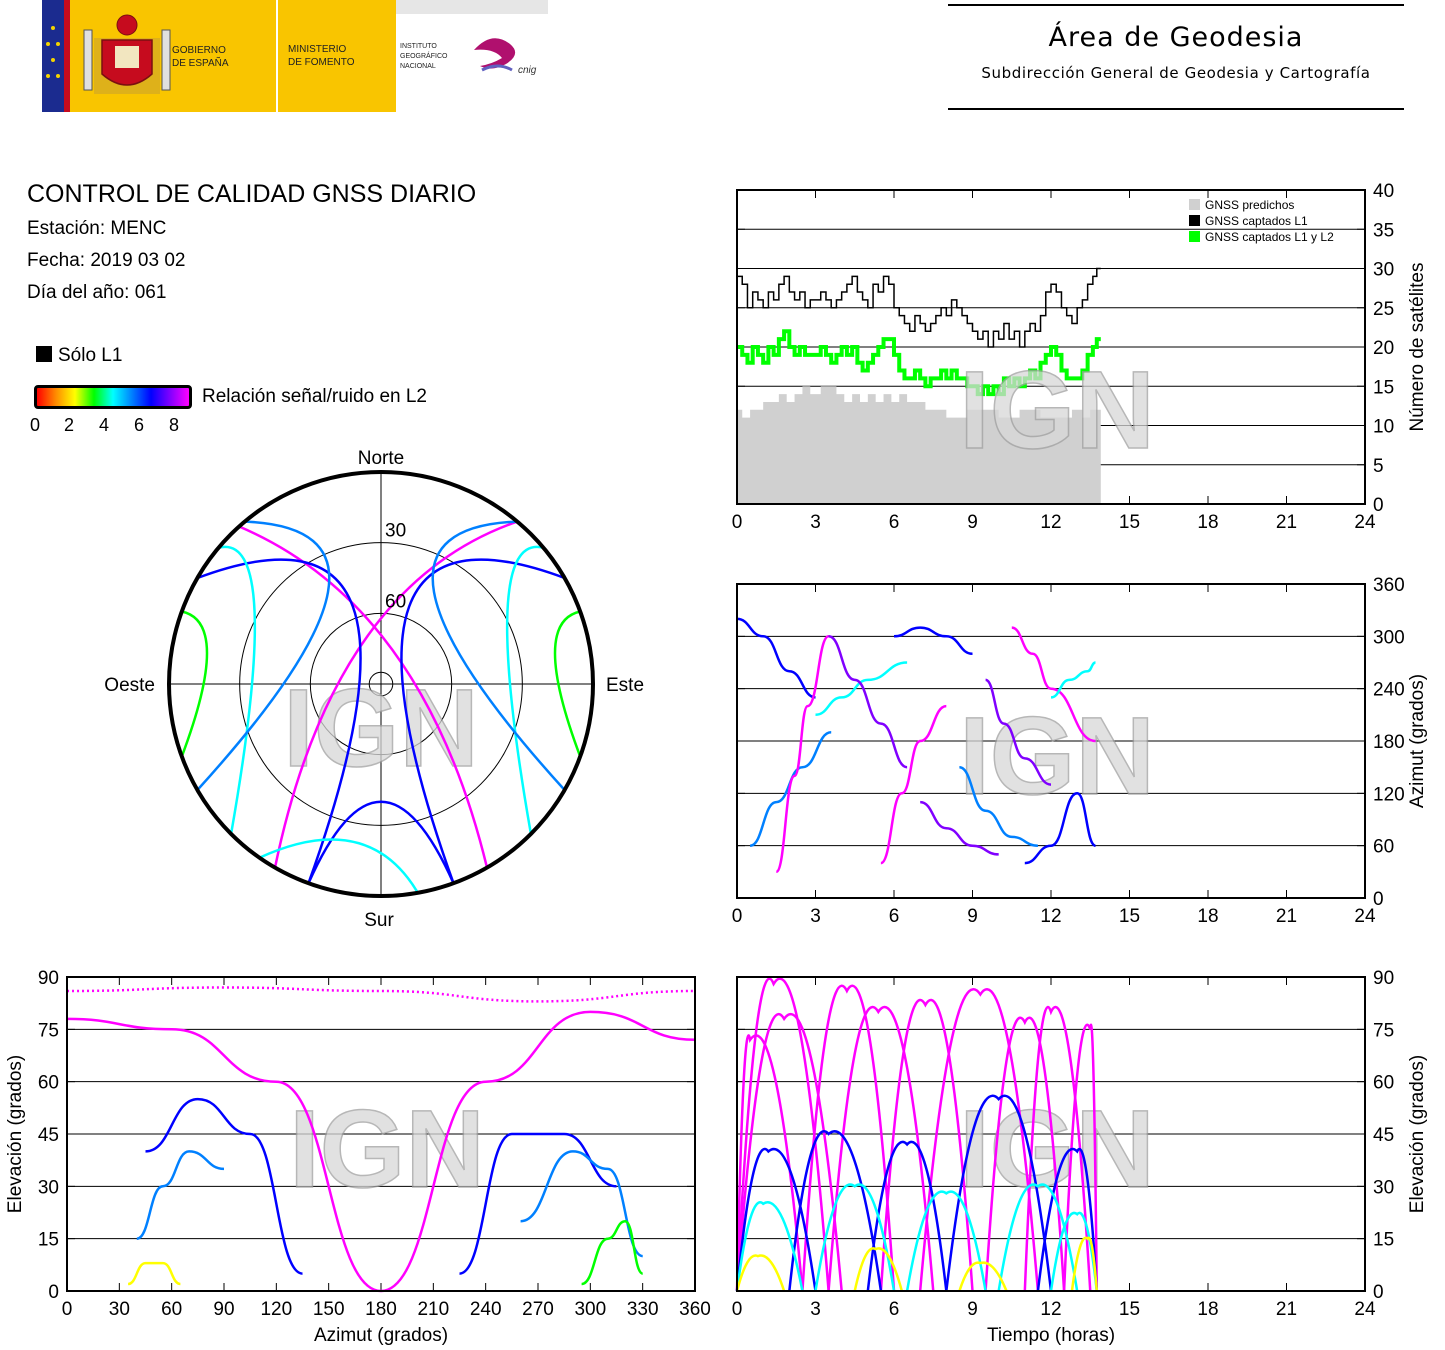  Describe the element at coordinates (418, 46) in the screenshot. I see `ign-line1: INSTITUTO` at that location.